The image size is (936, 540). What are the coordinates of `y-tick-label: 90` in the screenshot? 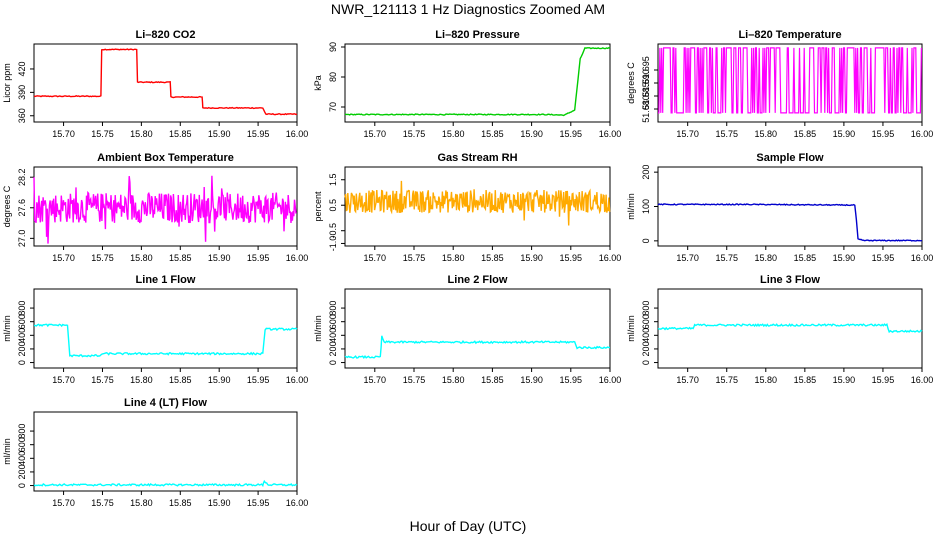 It's located at (333, 47).